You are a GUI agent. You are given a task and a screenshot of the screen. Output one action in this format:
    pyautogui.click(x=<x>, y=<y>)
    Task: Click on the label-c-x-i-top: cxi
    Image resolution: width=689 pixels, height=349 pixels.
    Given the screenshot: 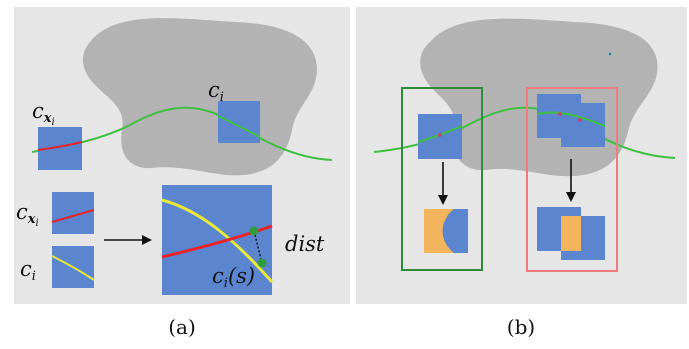 What is the action you would take?
    pyautogui.click(x=43, y=113)
    